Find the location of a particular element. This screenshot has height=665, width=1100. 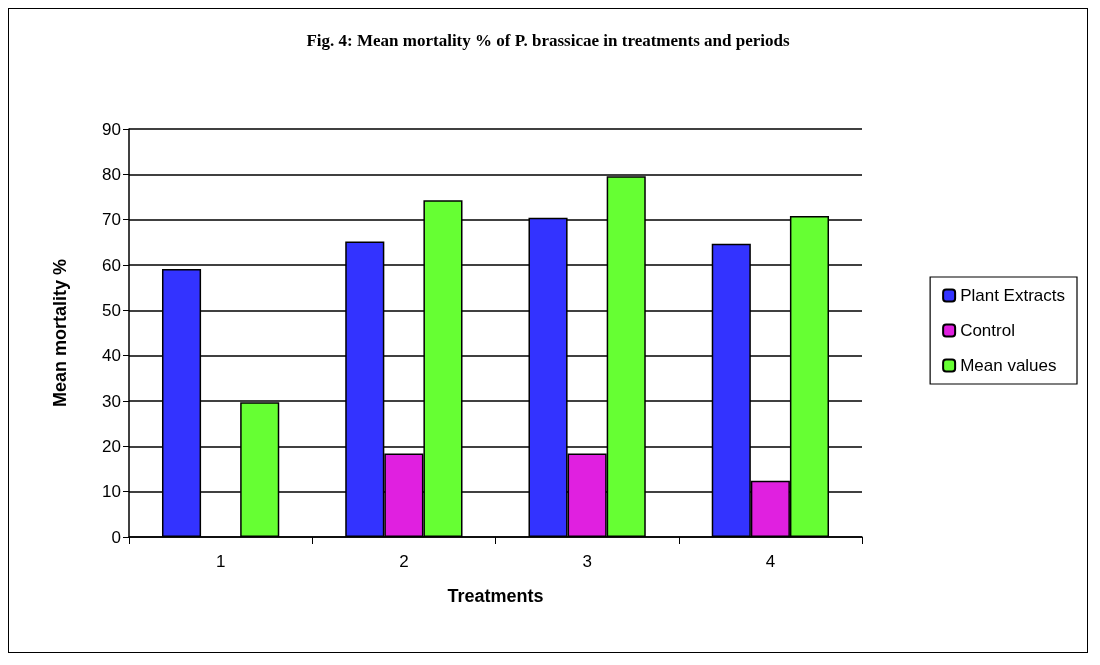

y-tick-label: 90 is located at coordinates (111, 129).